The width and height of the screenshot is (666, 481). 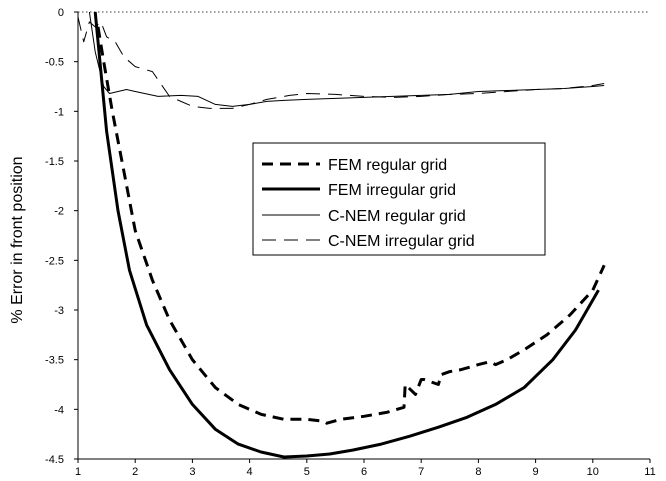 I want to click on x-tick-label: 6, so click(x=364, y=472).